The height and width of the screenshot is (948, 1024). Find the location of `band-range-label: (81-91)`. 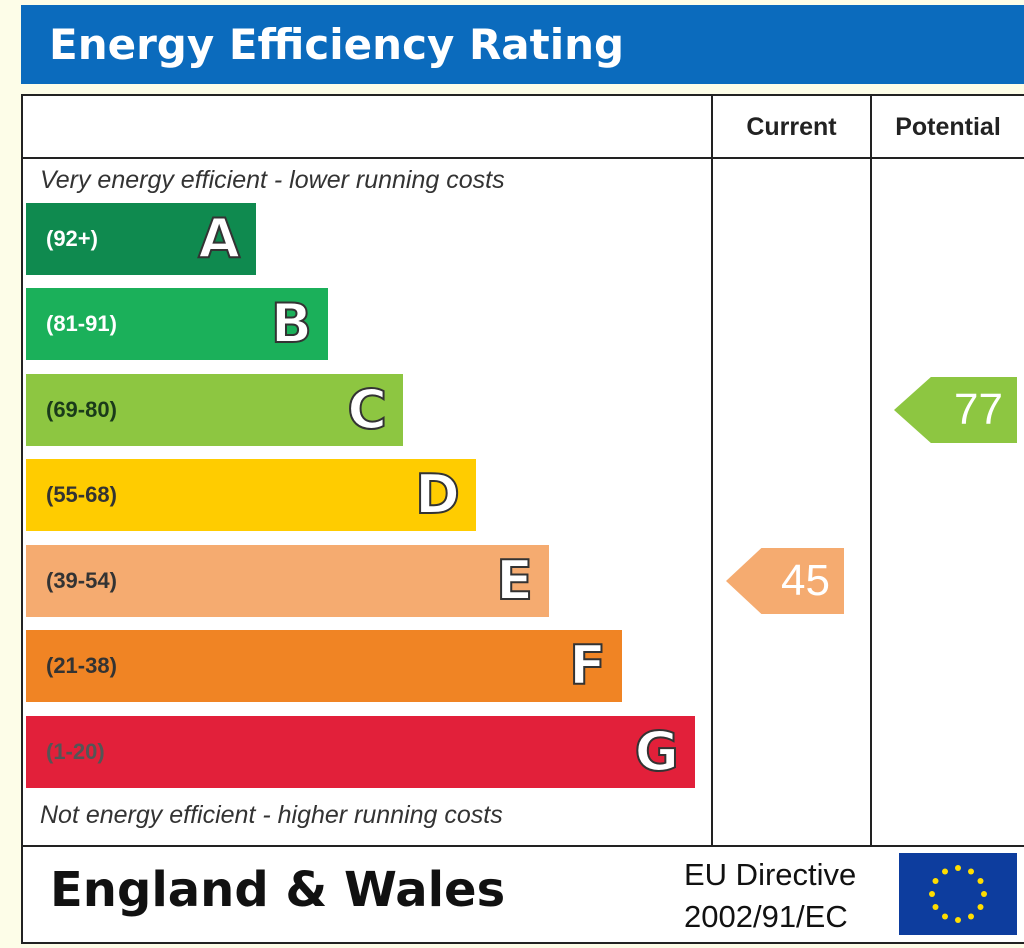

band-range-label: (81-91) is located at coordinates (81, 323).